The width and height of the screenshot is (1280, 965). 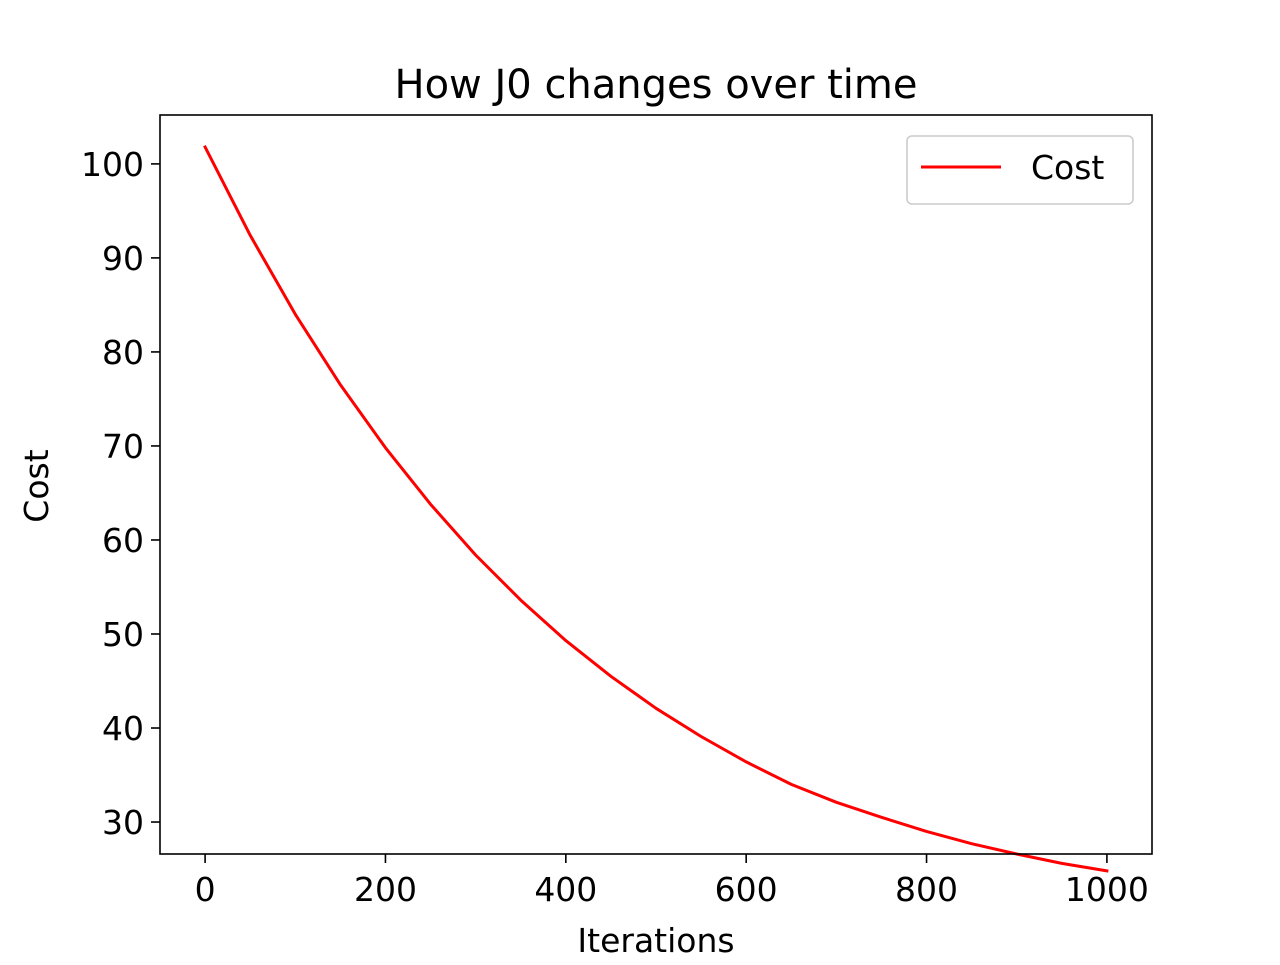 What do you see at coordinates (123, 446) in the screenshot?
I see `y-tick-label: 70` at bounding box center [123, 446].